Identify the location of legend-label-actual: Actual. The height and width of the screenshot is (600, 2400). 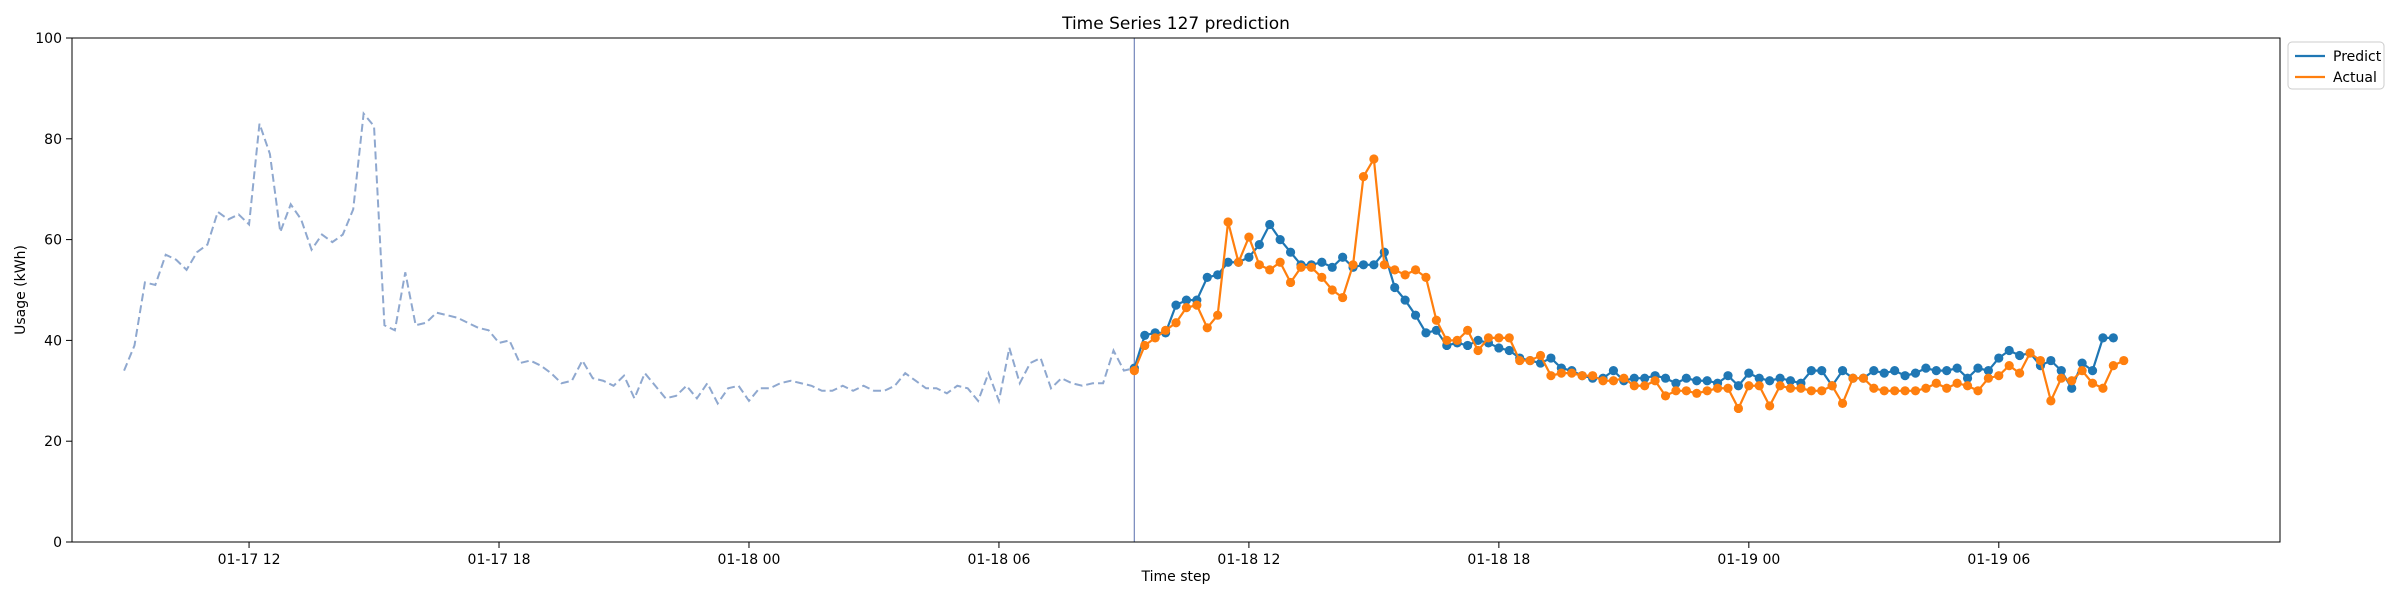
(2355, 78).